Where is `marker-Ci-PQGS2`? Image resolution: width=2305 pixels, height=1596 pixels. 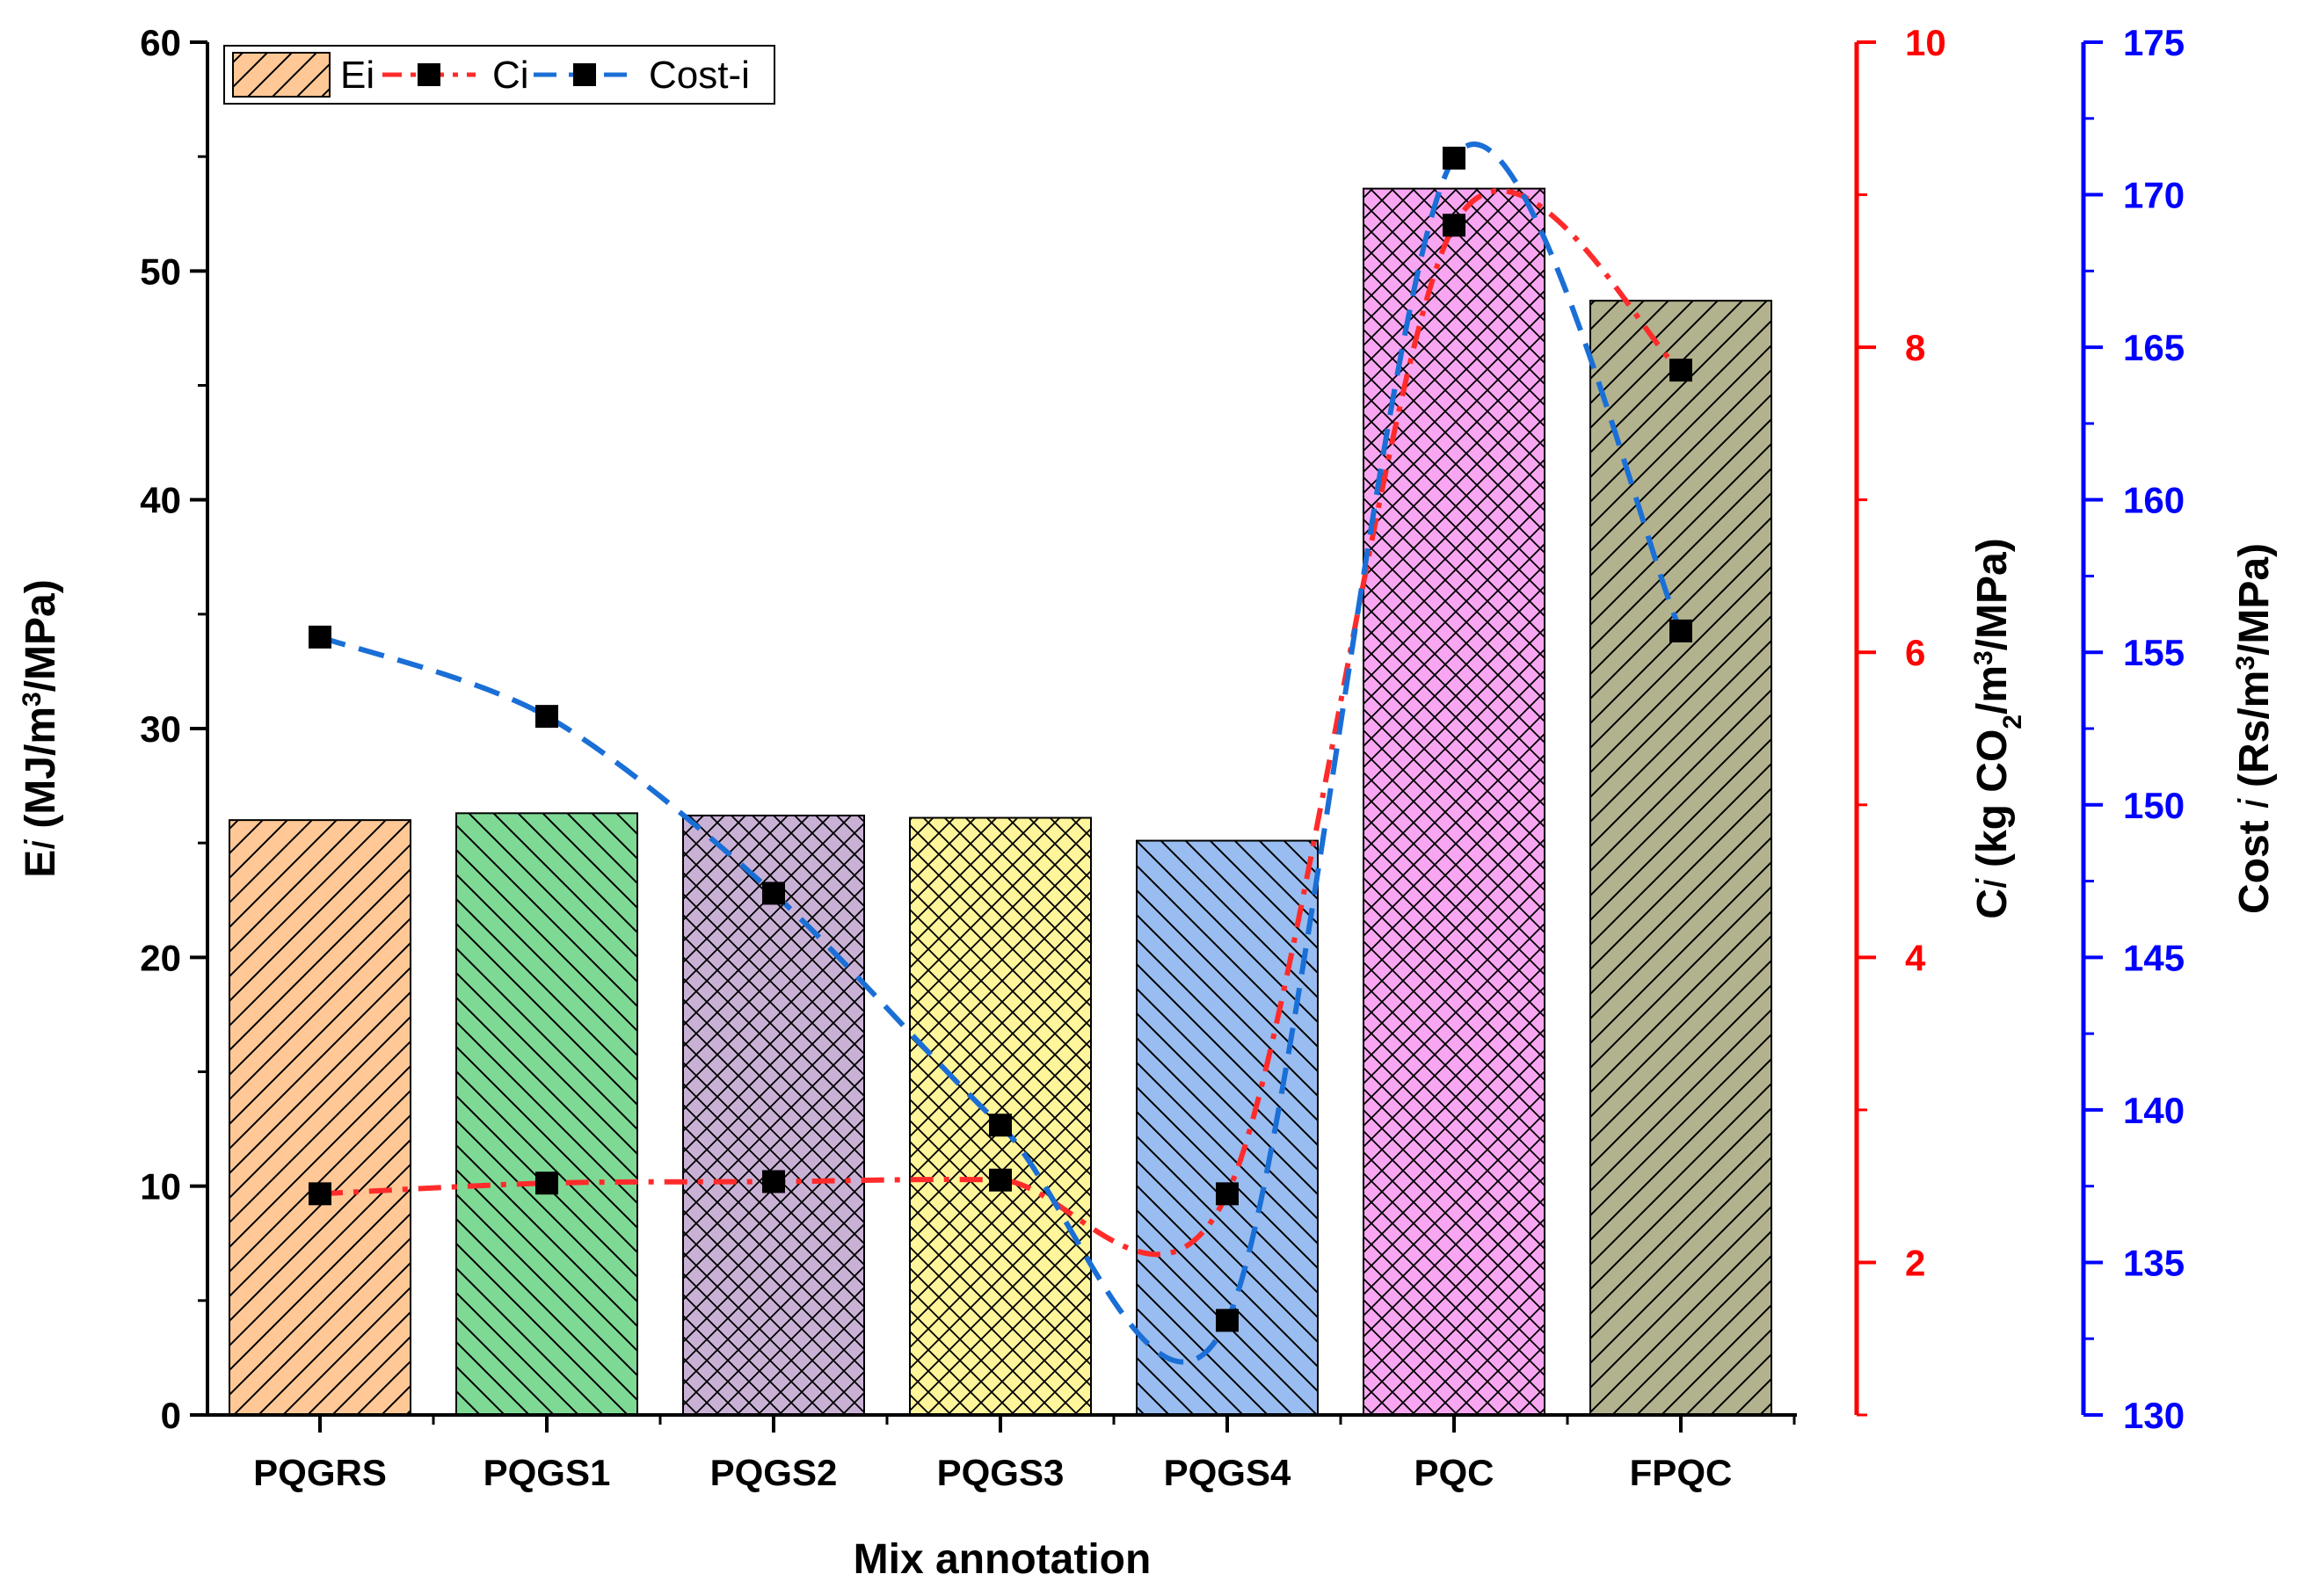 marker-Ci-PQGS2 is located at coordinates (773, 1181).